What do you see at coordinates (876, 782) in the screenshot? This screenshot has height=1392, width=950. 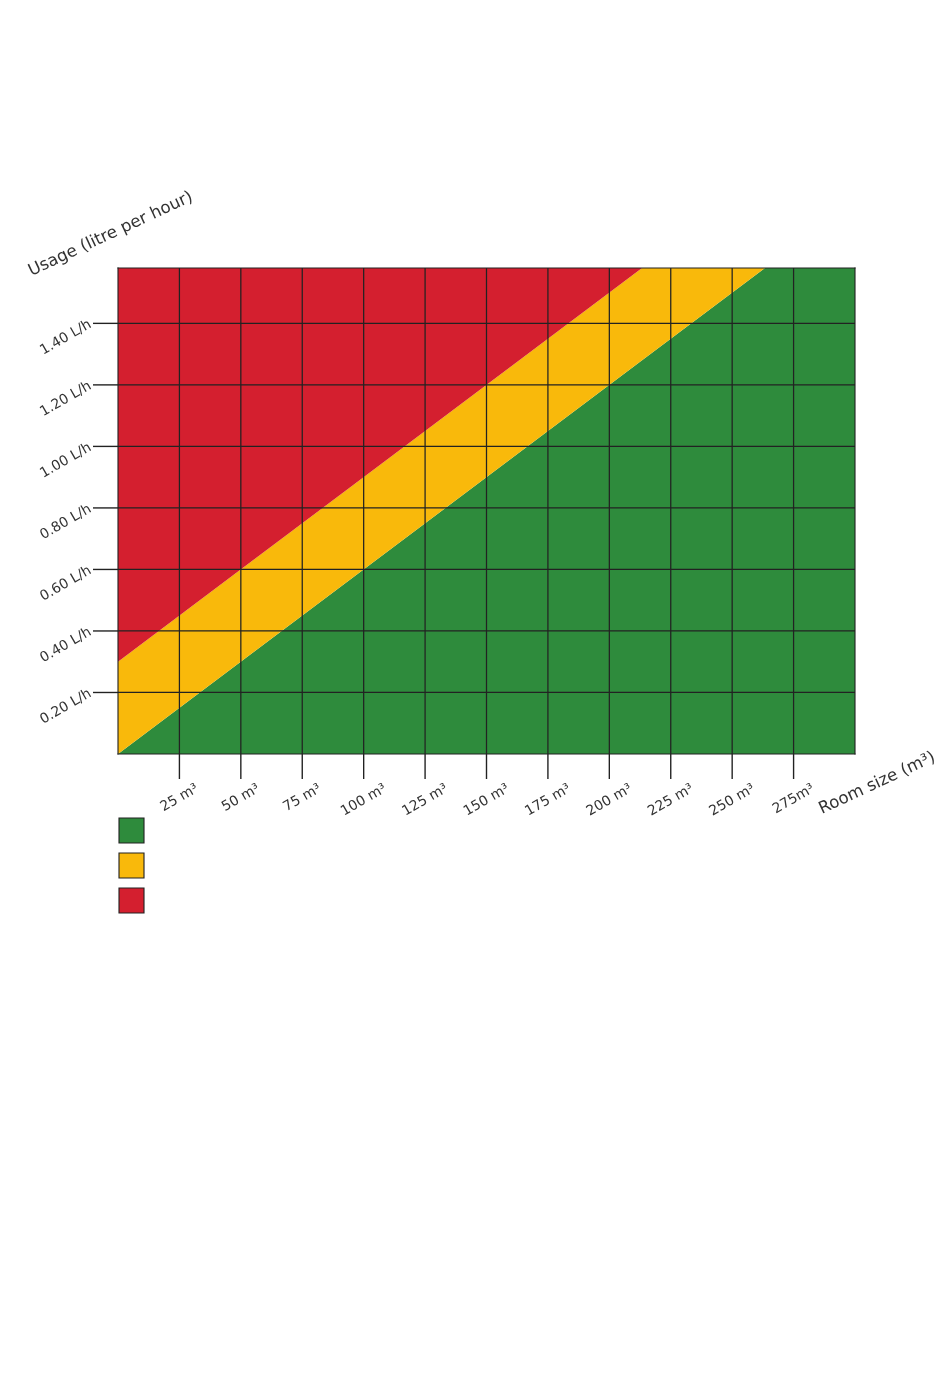 I see `x-axis-title: Room size (m³)` at bounding box center [876, 782].